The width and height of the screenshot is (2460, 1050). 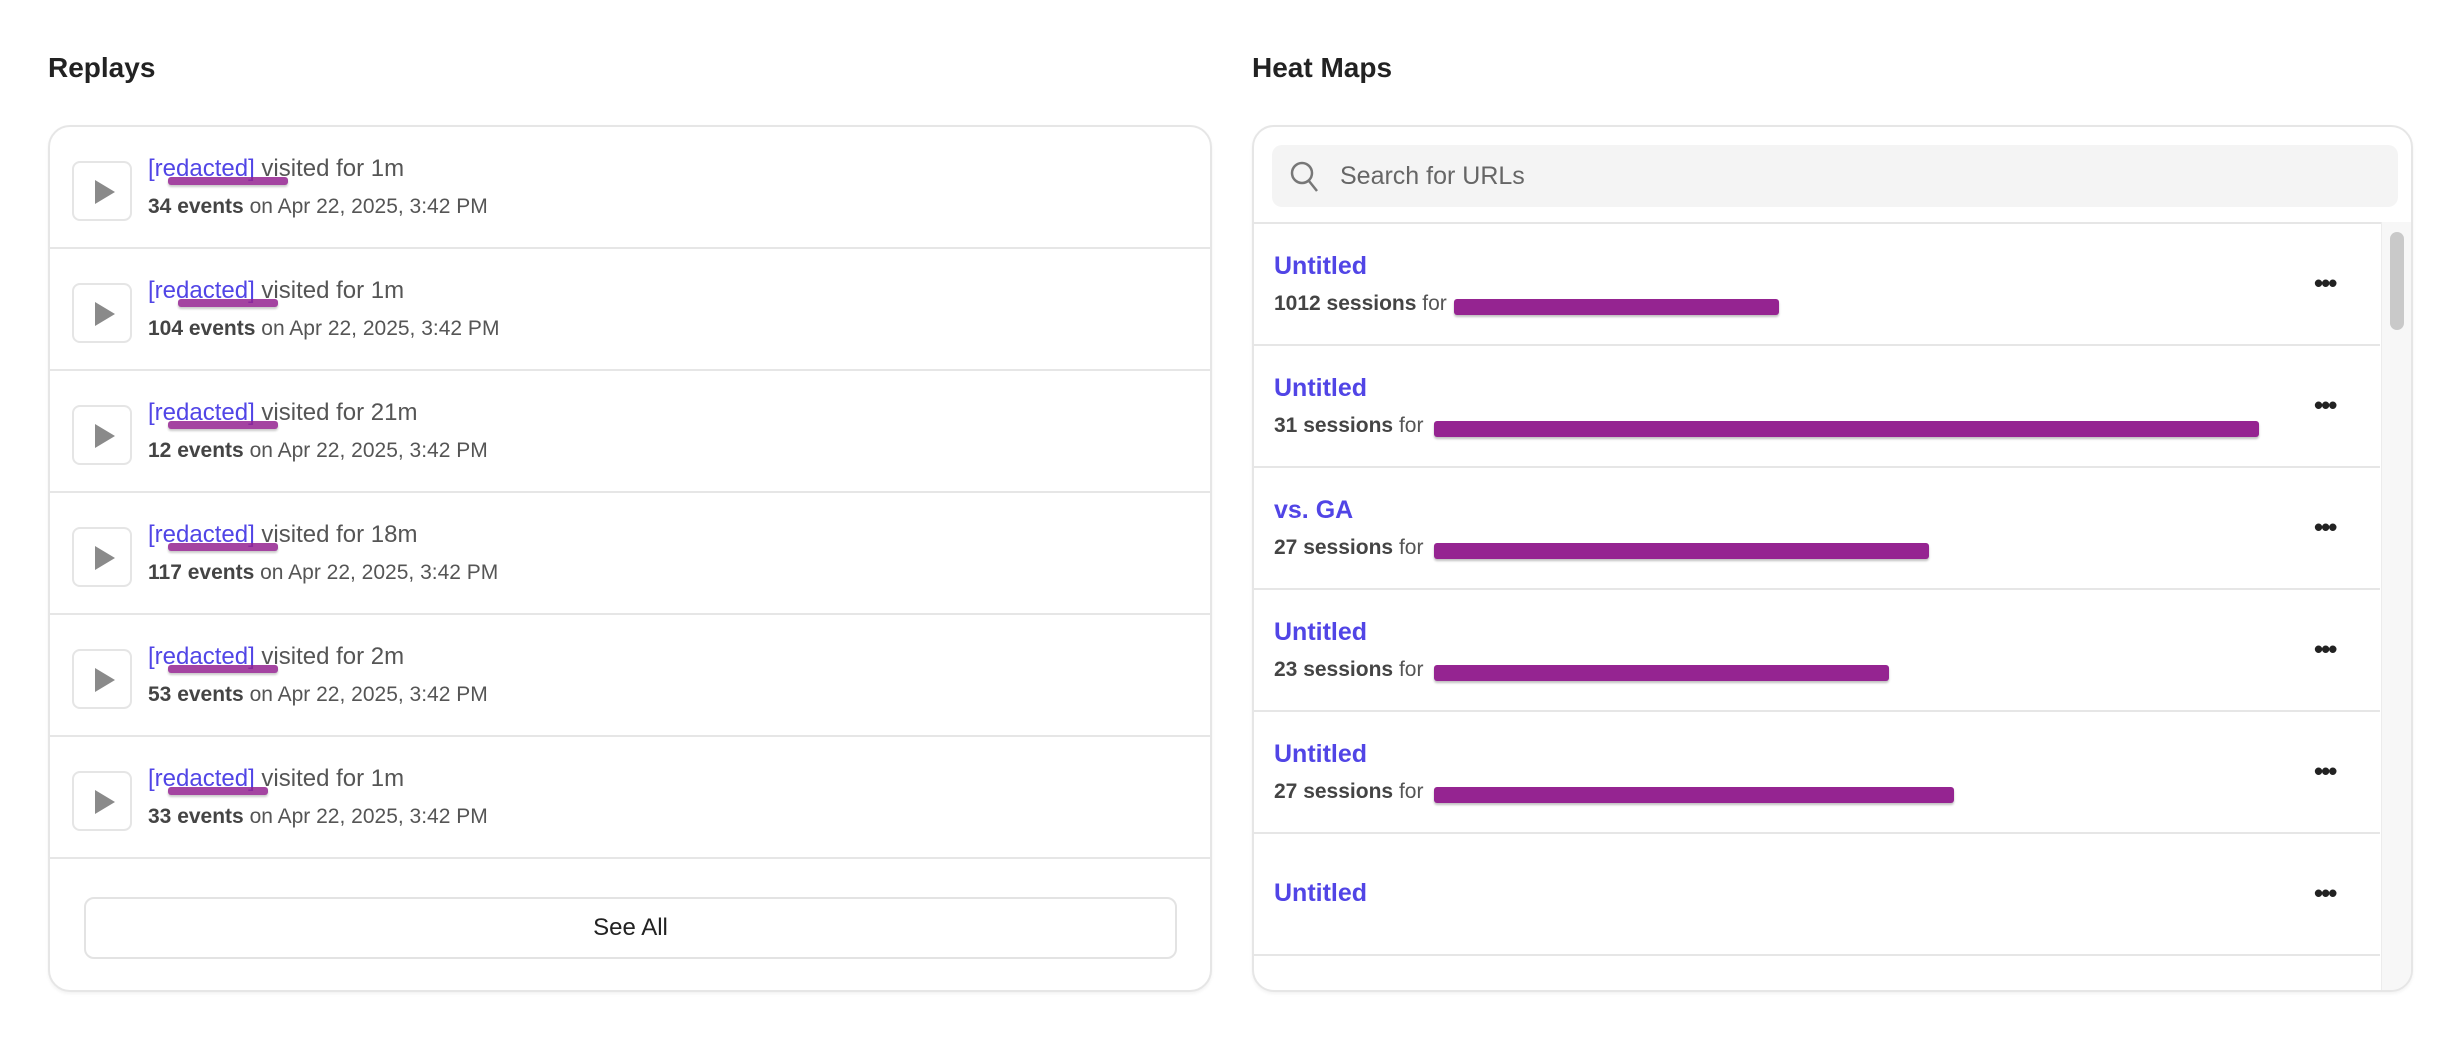 What do you see at coordinates (2397, 281) in the screenshot?
I see `scrollbar-thumb` at bounding box center [2397, 281].